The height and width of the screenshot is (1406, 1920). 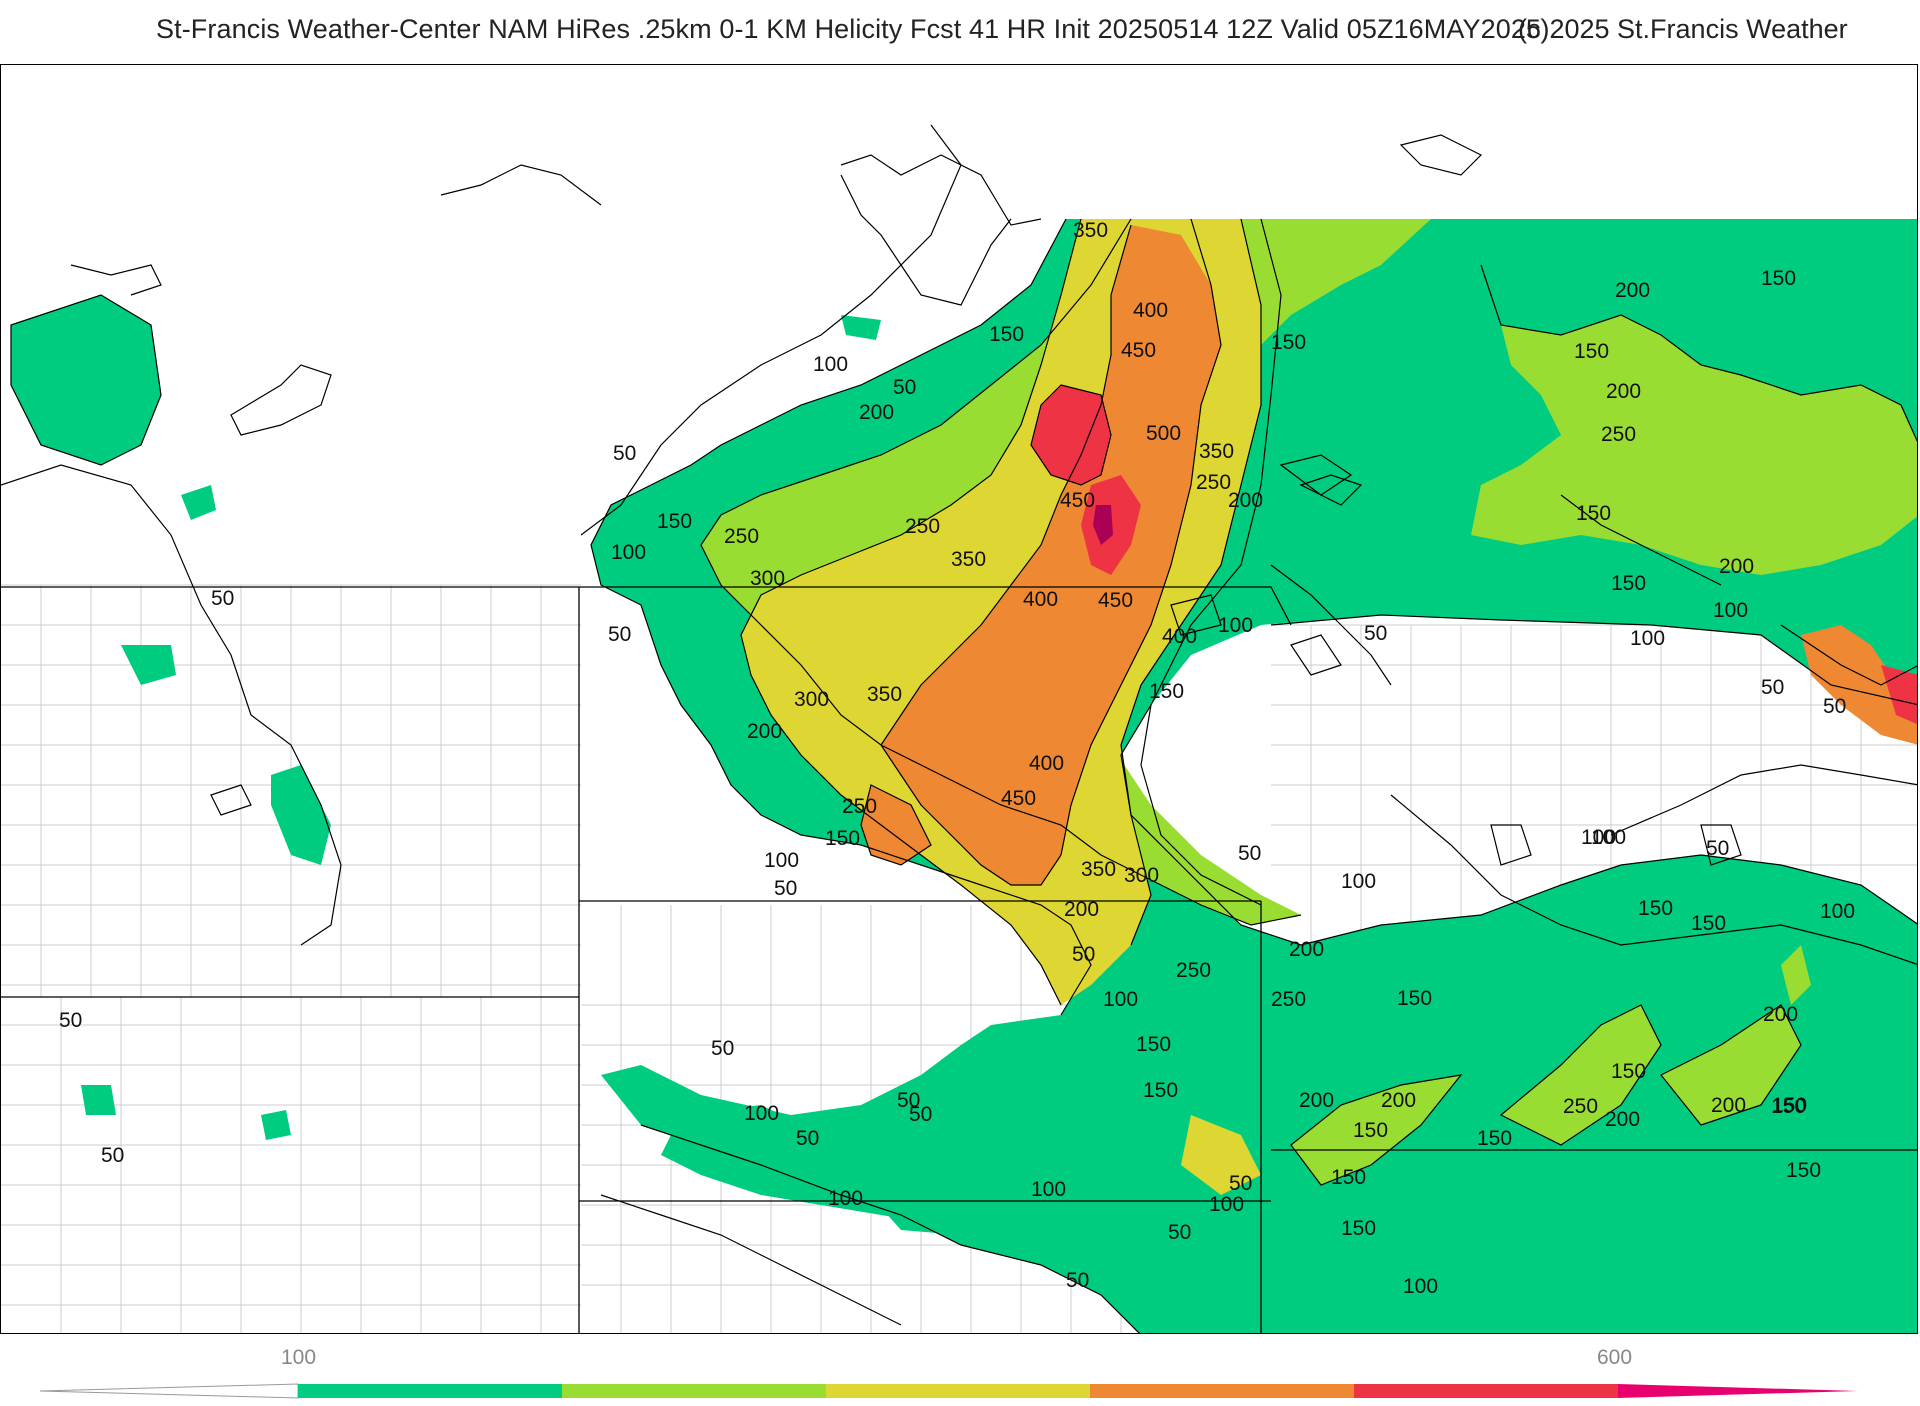 What do you see at coordinates (1738, 1391) in the screenshot?
I see `colorbar-high-extend` at bounding box center [1738, 1391].